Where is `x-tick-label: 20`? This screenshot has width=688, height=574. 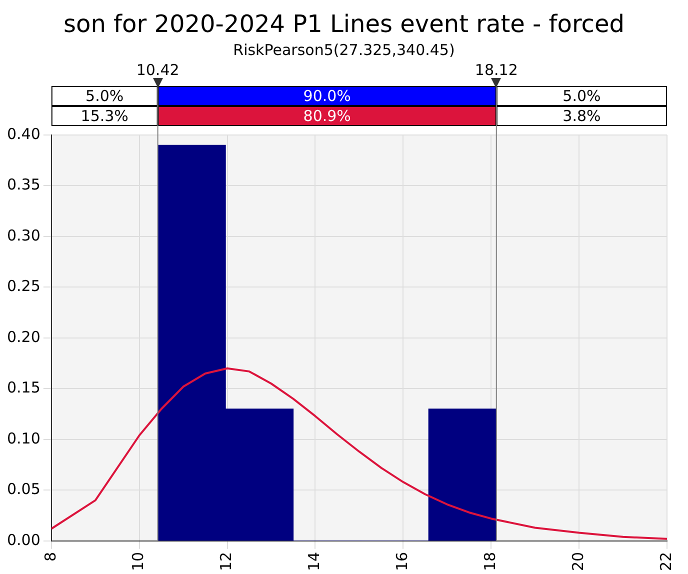 x-tick-label: 20 is located at coordinates (577, 562).